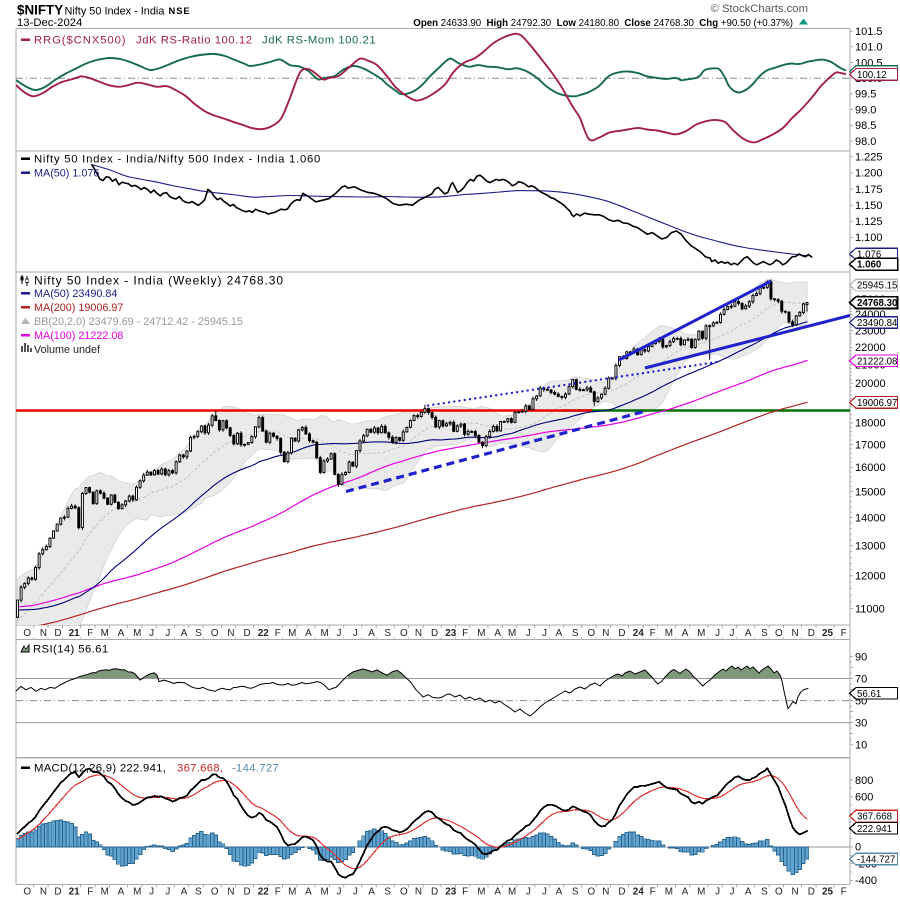  What do you see at coordinates (67, 350) in the screenshot?
I see `svg-text: Volume undef` at bounding box center [67, 350].